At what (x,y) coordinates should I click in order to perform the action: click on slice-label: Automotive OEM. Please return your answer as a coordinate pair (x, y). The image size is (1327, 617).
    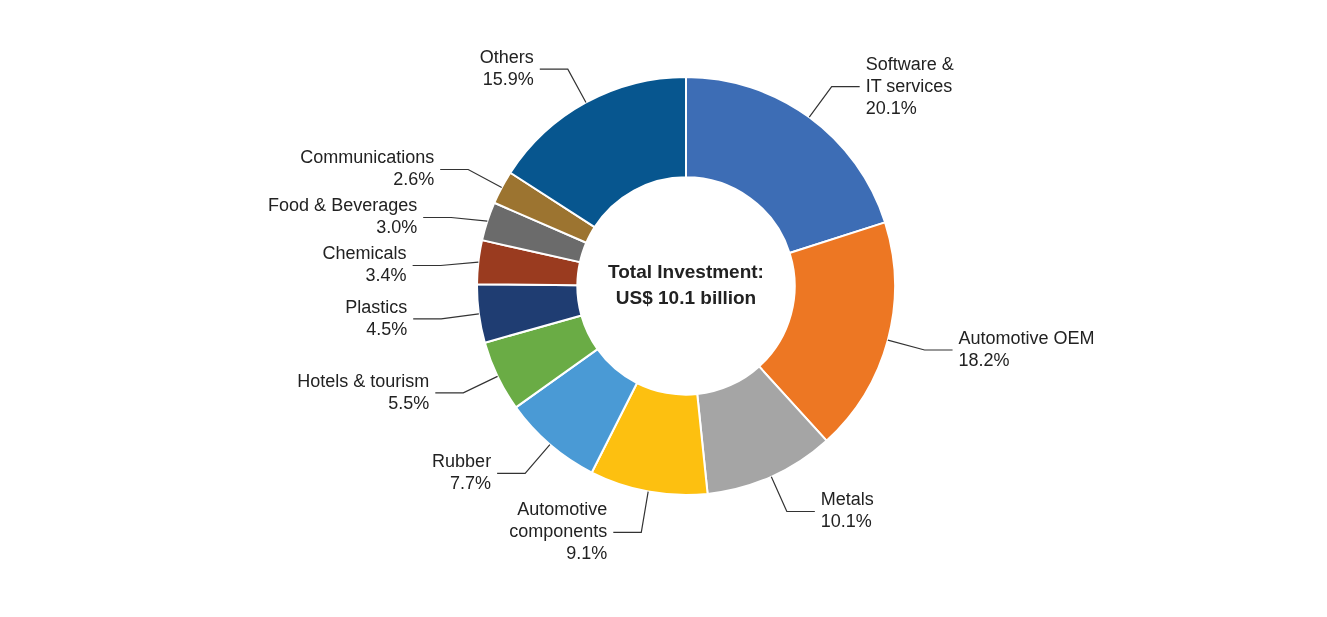
    Looking at the image, I should click on (1026, 337).